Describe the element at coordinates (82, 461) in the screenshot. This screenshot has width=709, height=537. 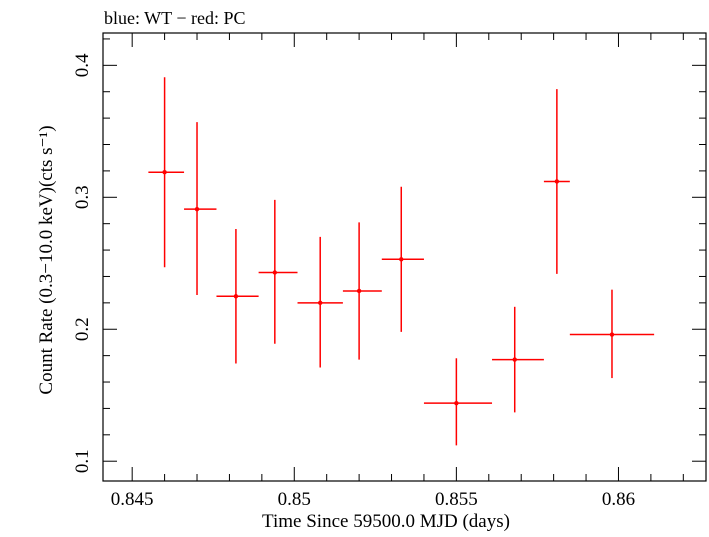
I see `y-tick-label: 0.1` at that location.